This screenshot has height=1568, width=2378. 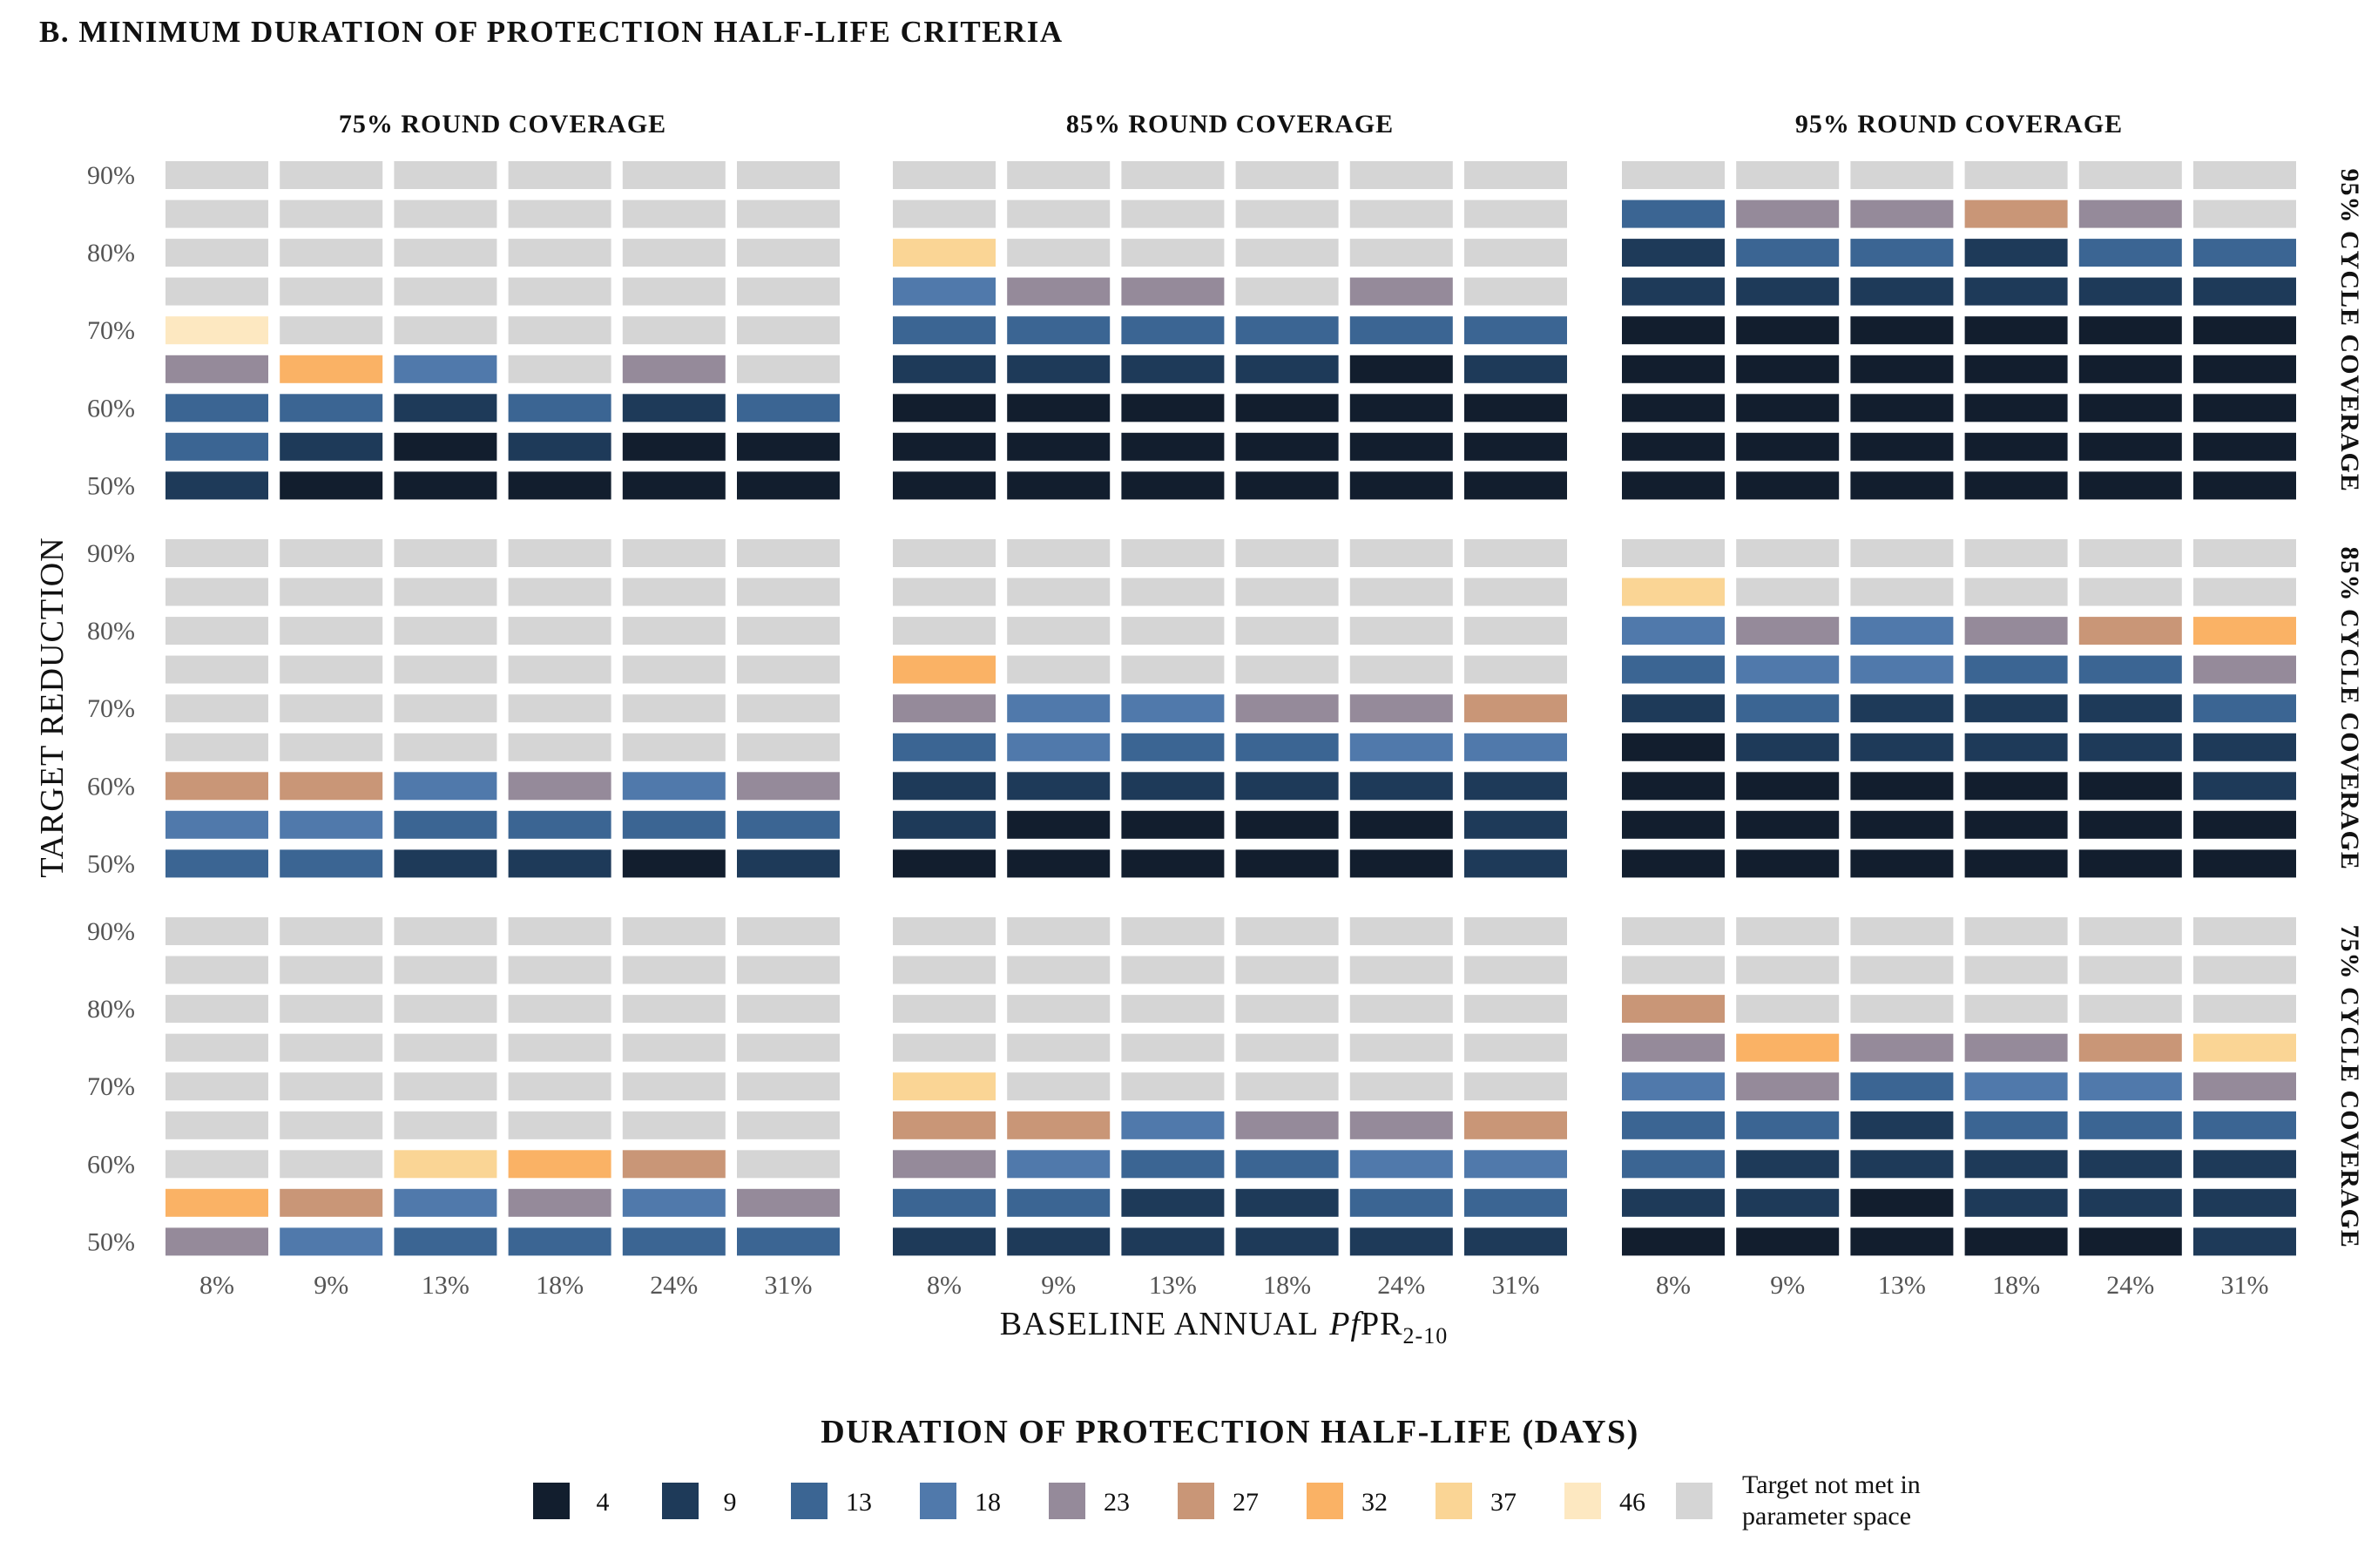 I want to click on legend-label: 37, so click(x=1503, y=1502).